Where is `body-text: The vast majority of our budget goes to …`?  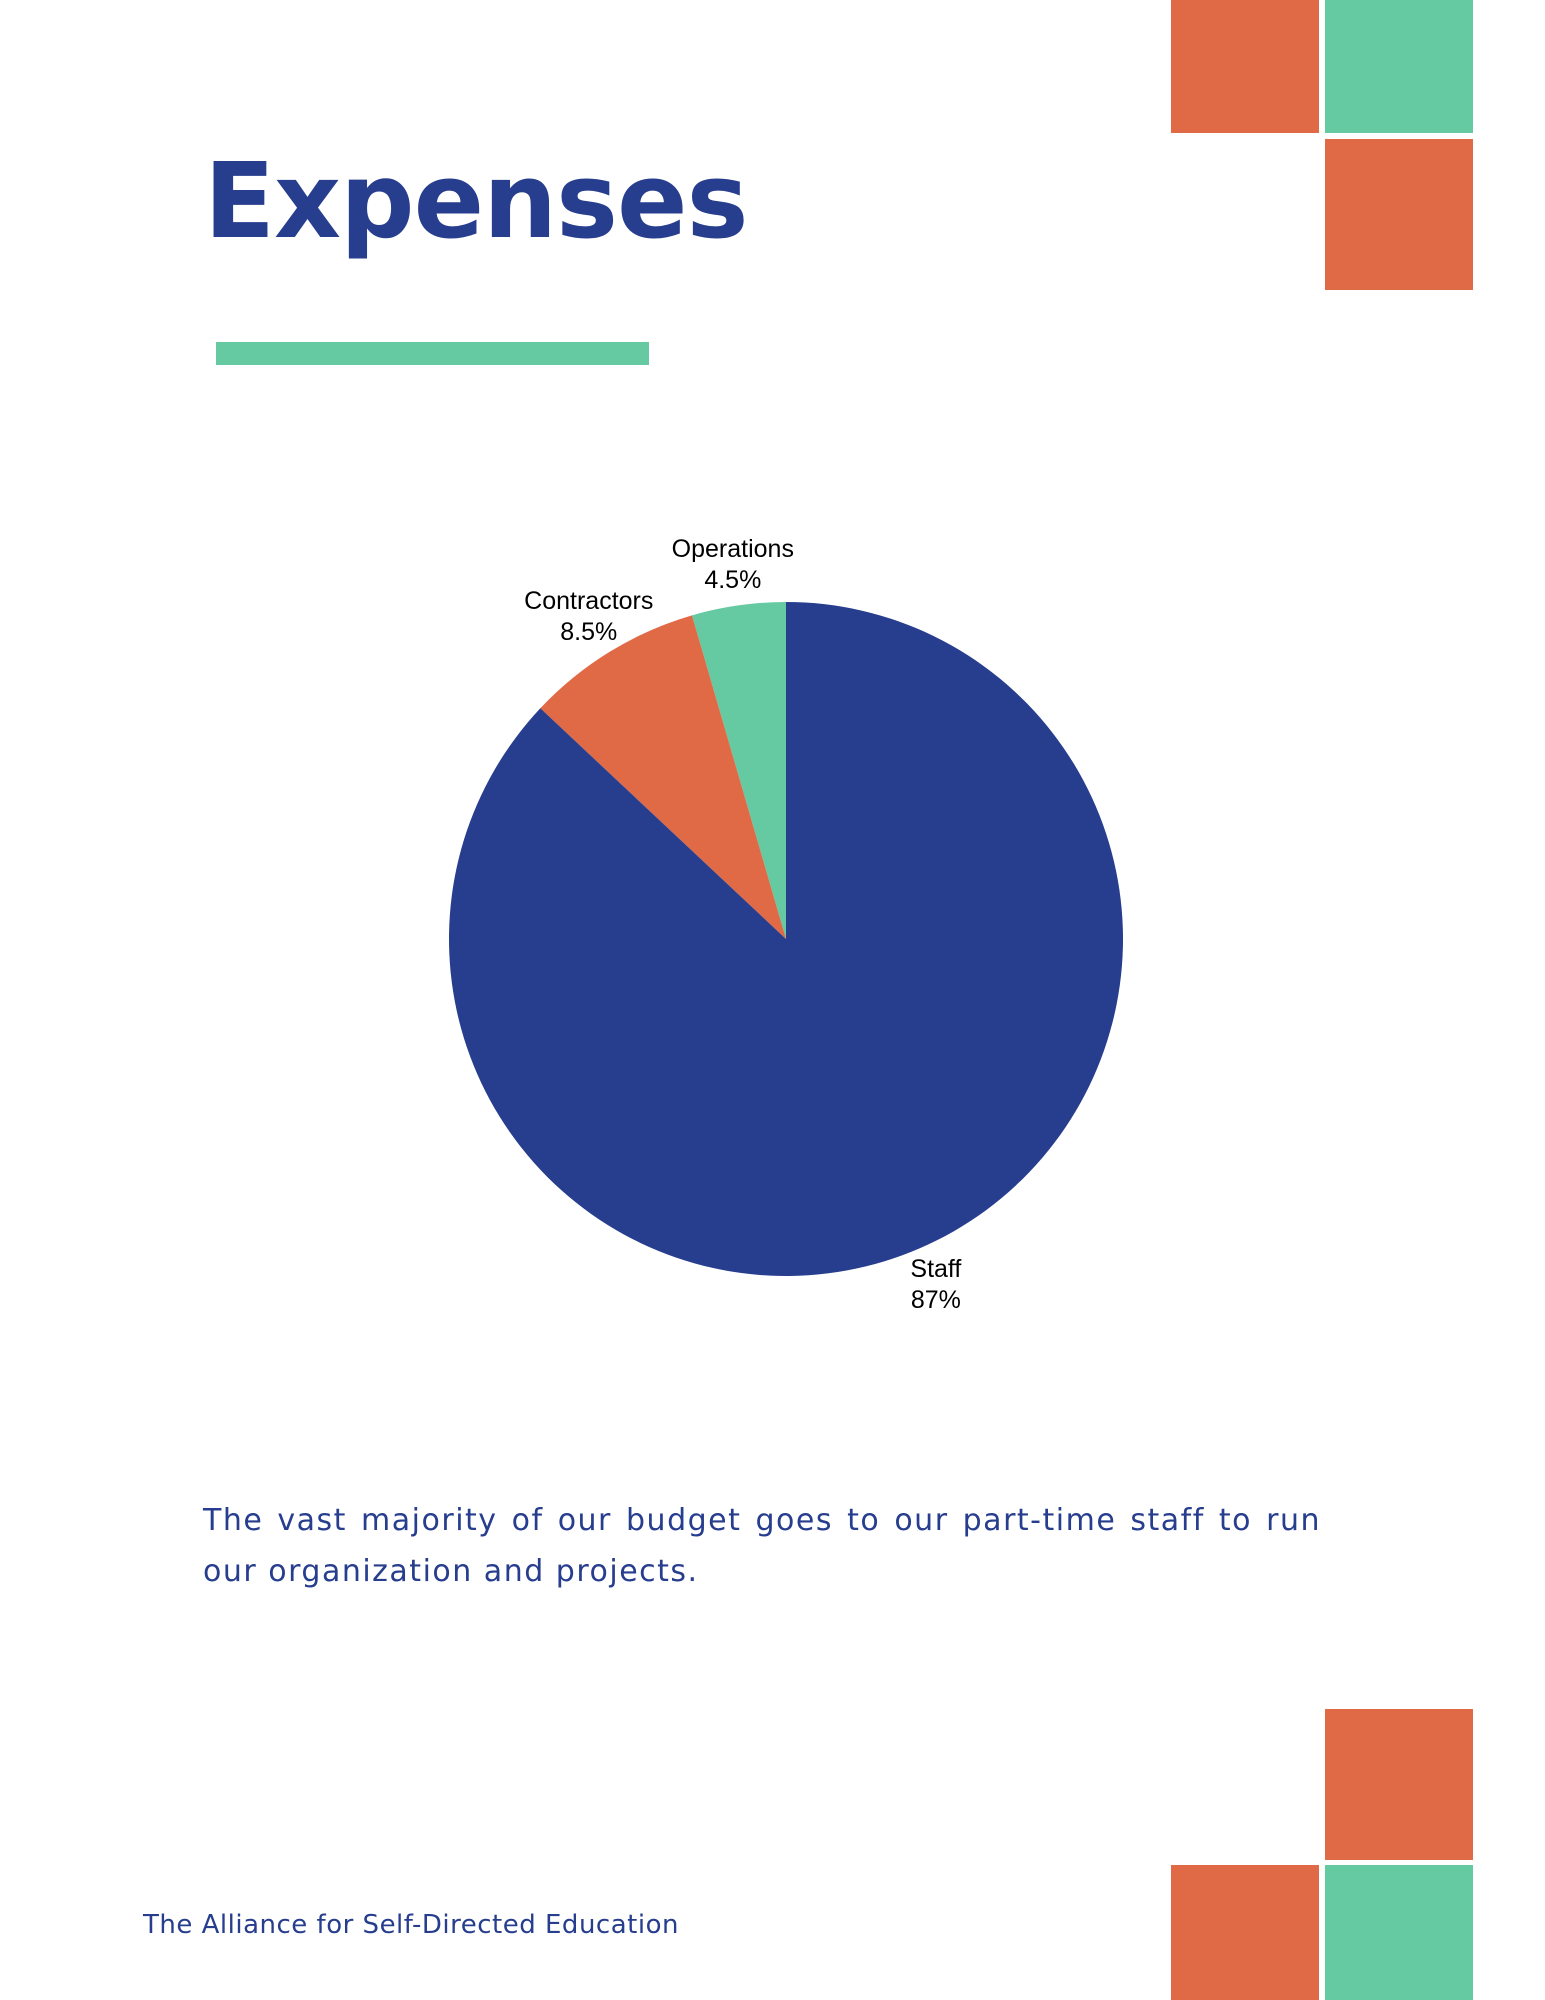 body-text: The vast majority of our budget goes to … is located at coordinates (762, 1546).